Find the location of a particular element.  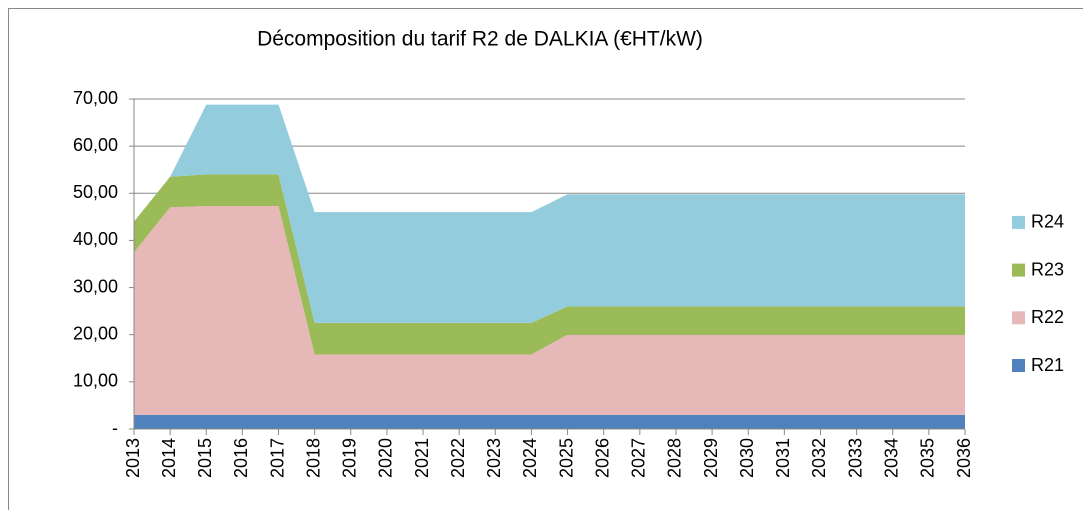

legend-label: R23 is located at coordinates (1047, 269).